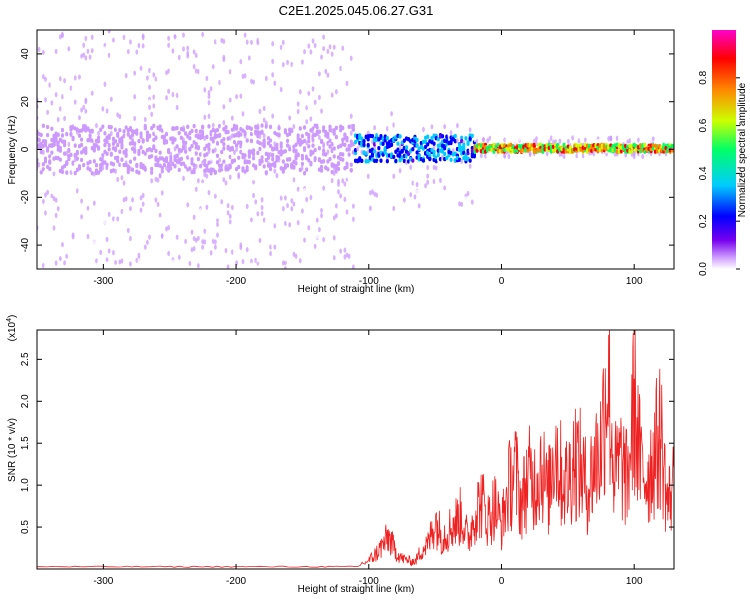 The height and width of the screenshot is (600, 750). What do you see at coordinates (236, 281) in the screenshot?
I see `spectrogram-x-tick-label: -200` at bounding box center [236, 281].